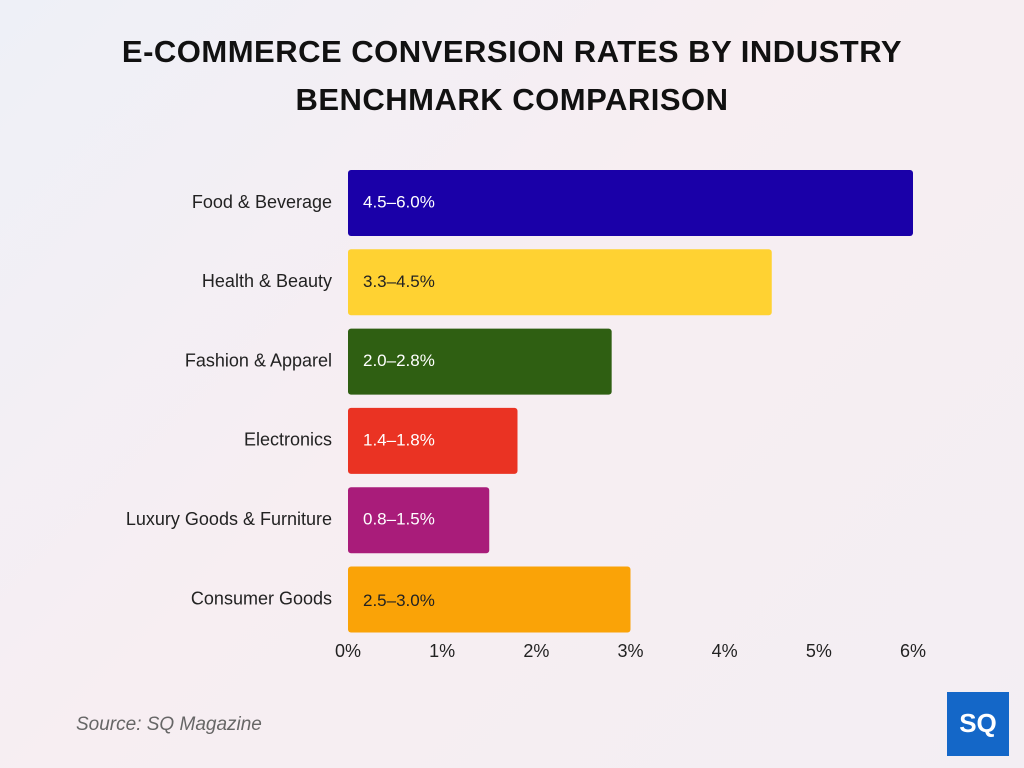 Image resolution: width=1024 pixels, height=768 pixels. Describe the element at coordinates (399, 201) in the screenshot. I see `value-label: 4.5–6.0%` at that location.